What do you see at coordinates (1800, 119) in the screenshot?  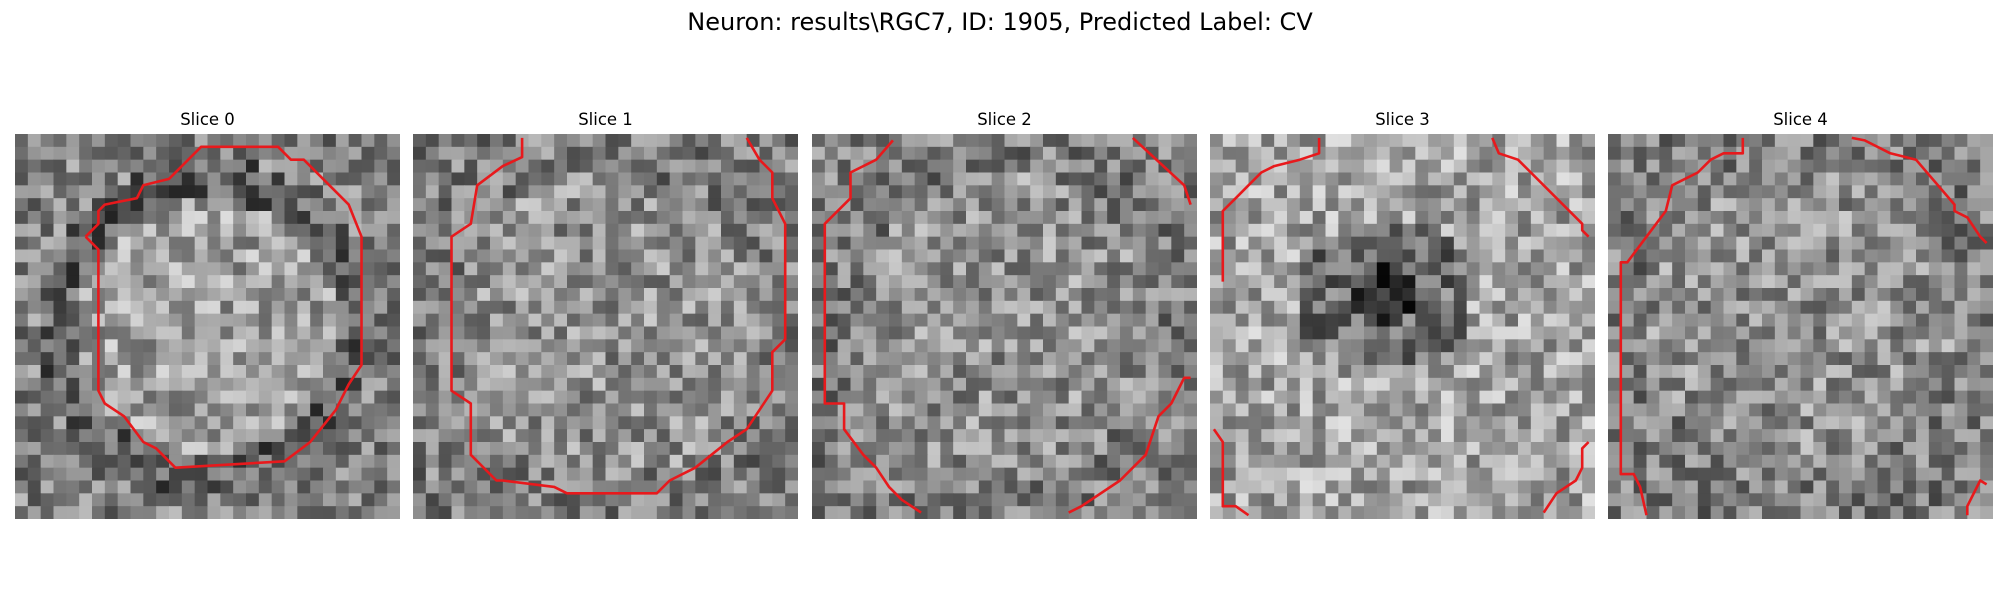 I see `slice-title: Slice 4` at bounding box center [1800, 119].